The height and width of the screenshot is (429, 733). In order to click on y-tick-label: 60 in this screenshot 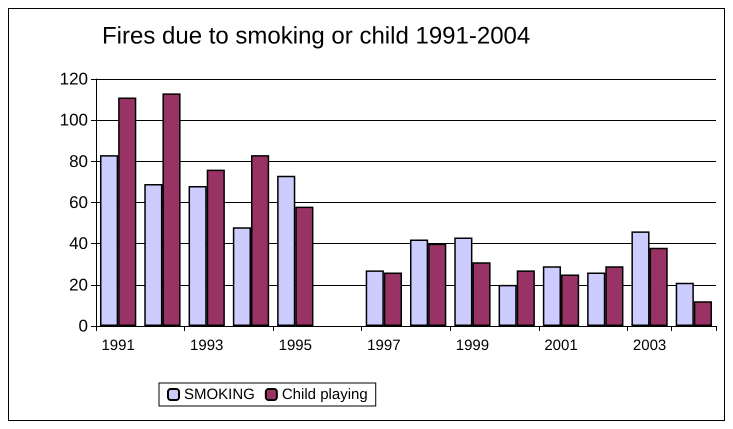, I will do `click(78, 202)`.